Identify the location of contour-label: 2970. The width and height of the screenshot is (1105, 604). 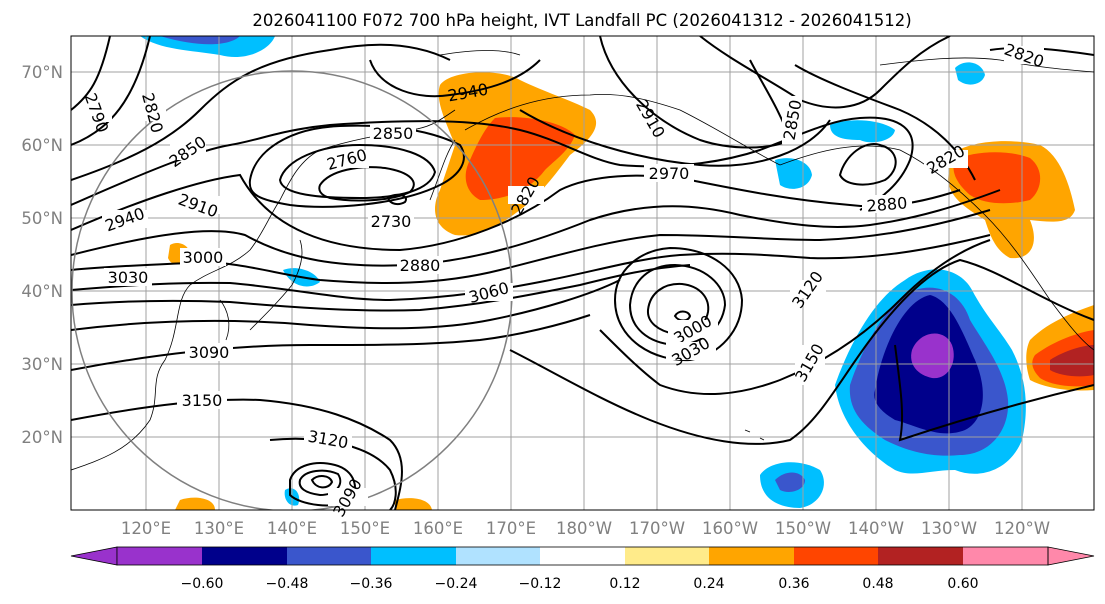
(669, 173).